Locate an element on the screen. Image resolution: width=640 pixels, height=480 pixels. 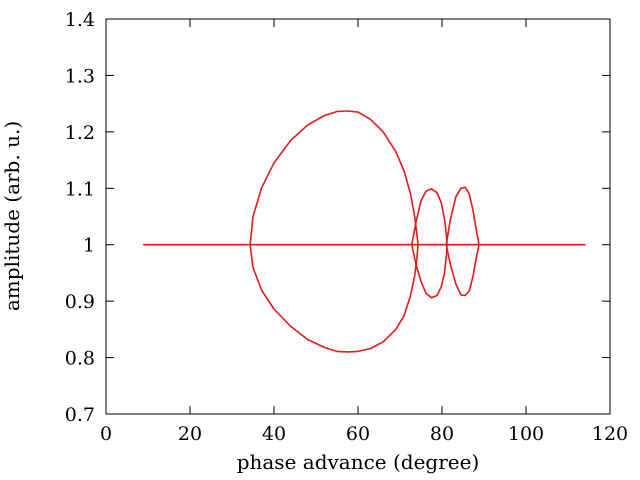
x-tick-label: 80 is located at coordinates (442, 434).